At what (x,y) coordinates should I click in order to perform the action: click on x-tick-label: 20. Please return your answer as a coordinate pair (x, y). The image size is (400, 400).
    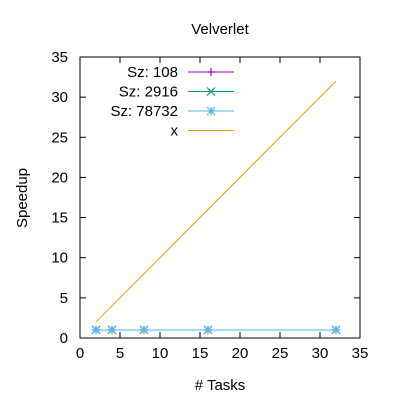
    Looking at the image, I should click on (240, 353).